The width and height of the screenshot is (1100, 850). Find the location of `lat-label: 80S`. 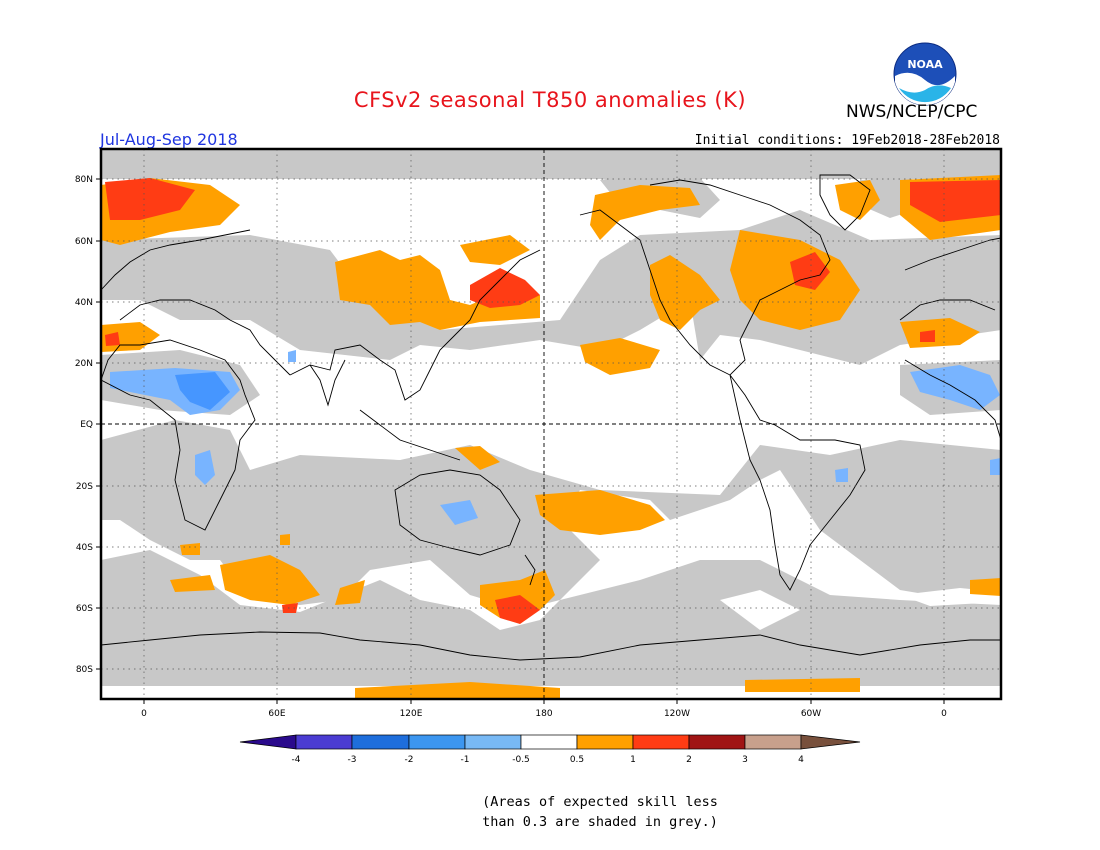

lat-label: 80S is located at coordinates (84, 670).